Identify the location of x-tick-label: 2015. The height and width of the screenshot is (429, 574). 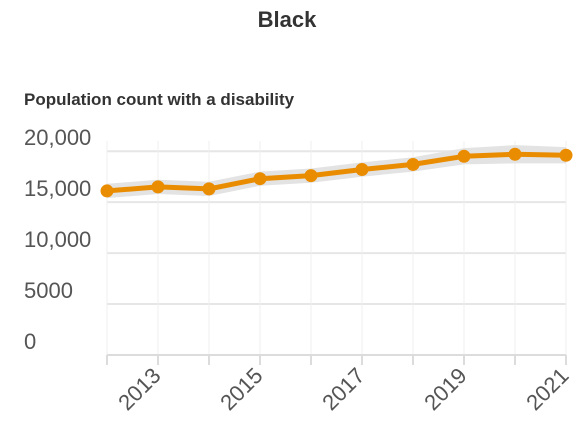
(241, 389).